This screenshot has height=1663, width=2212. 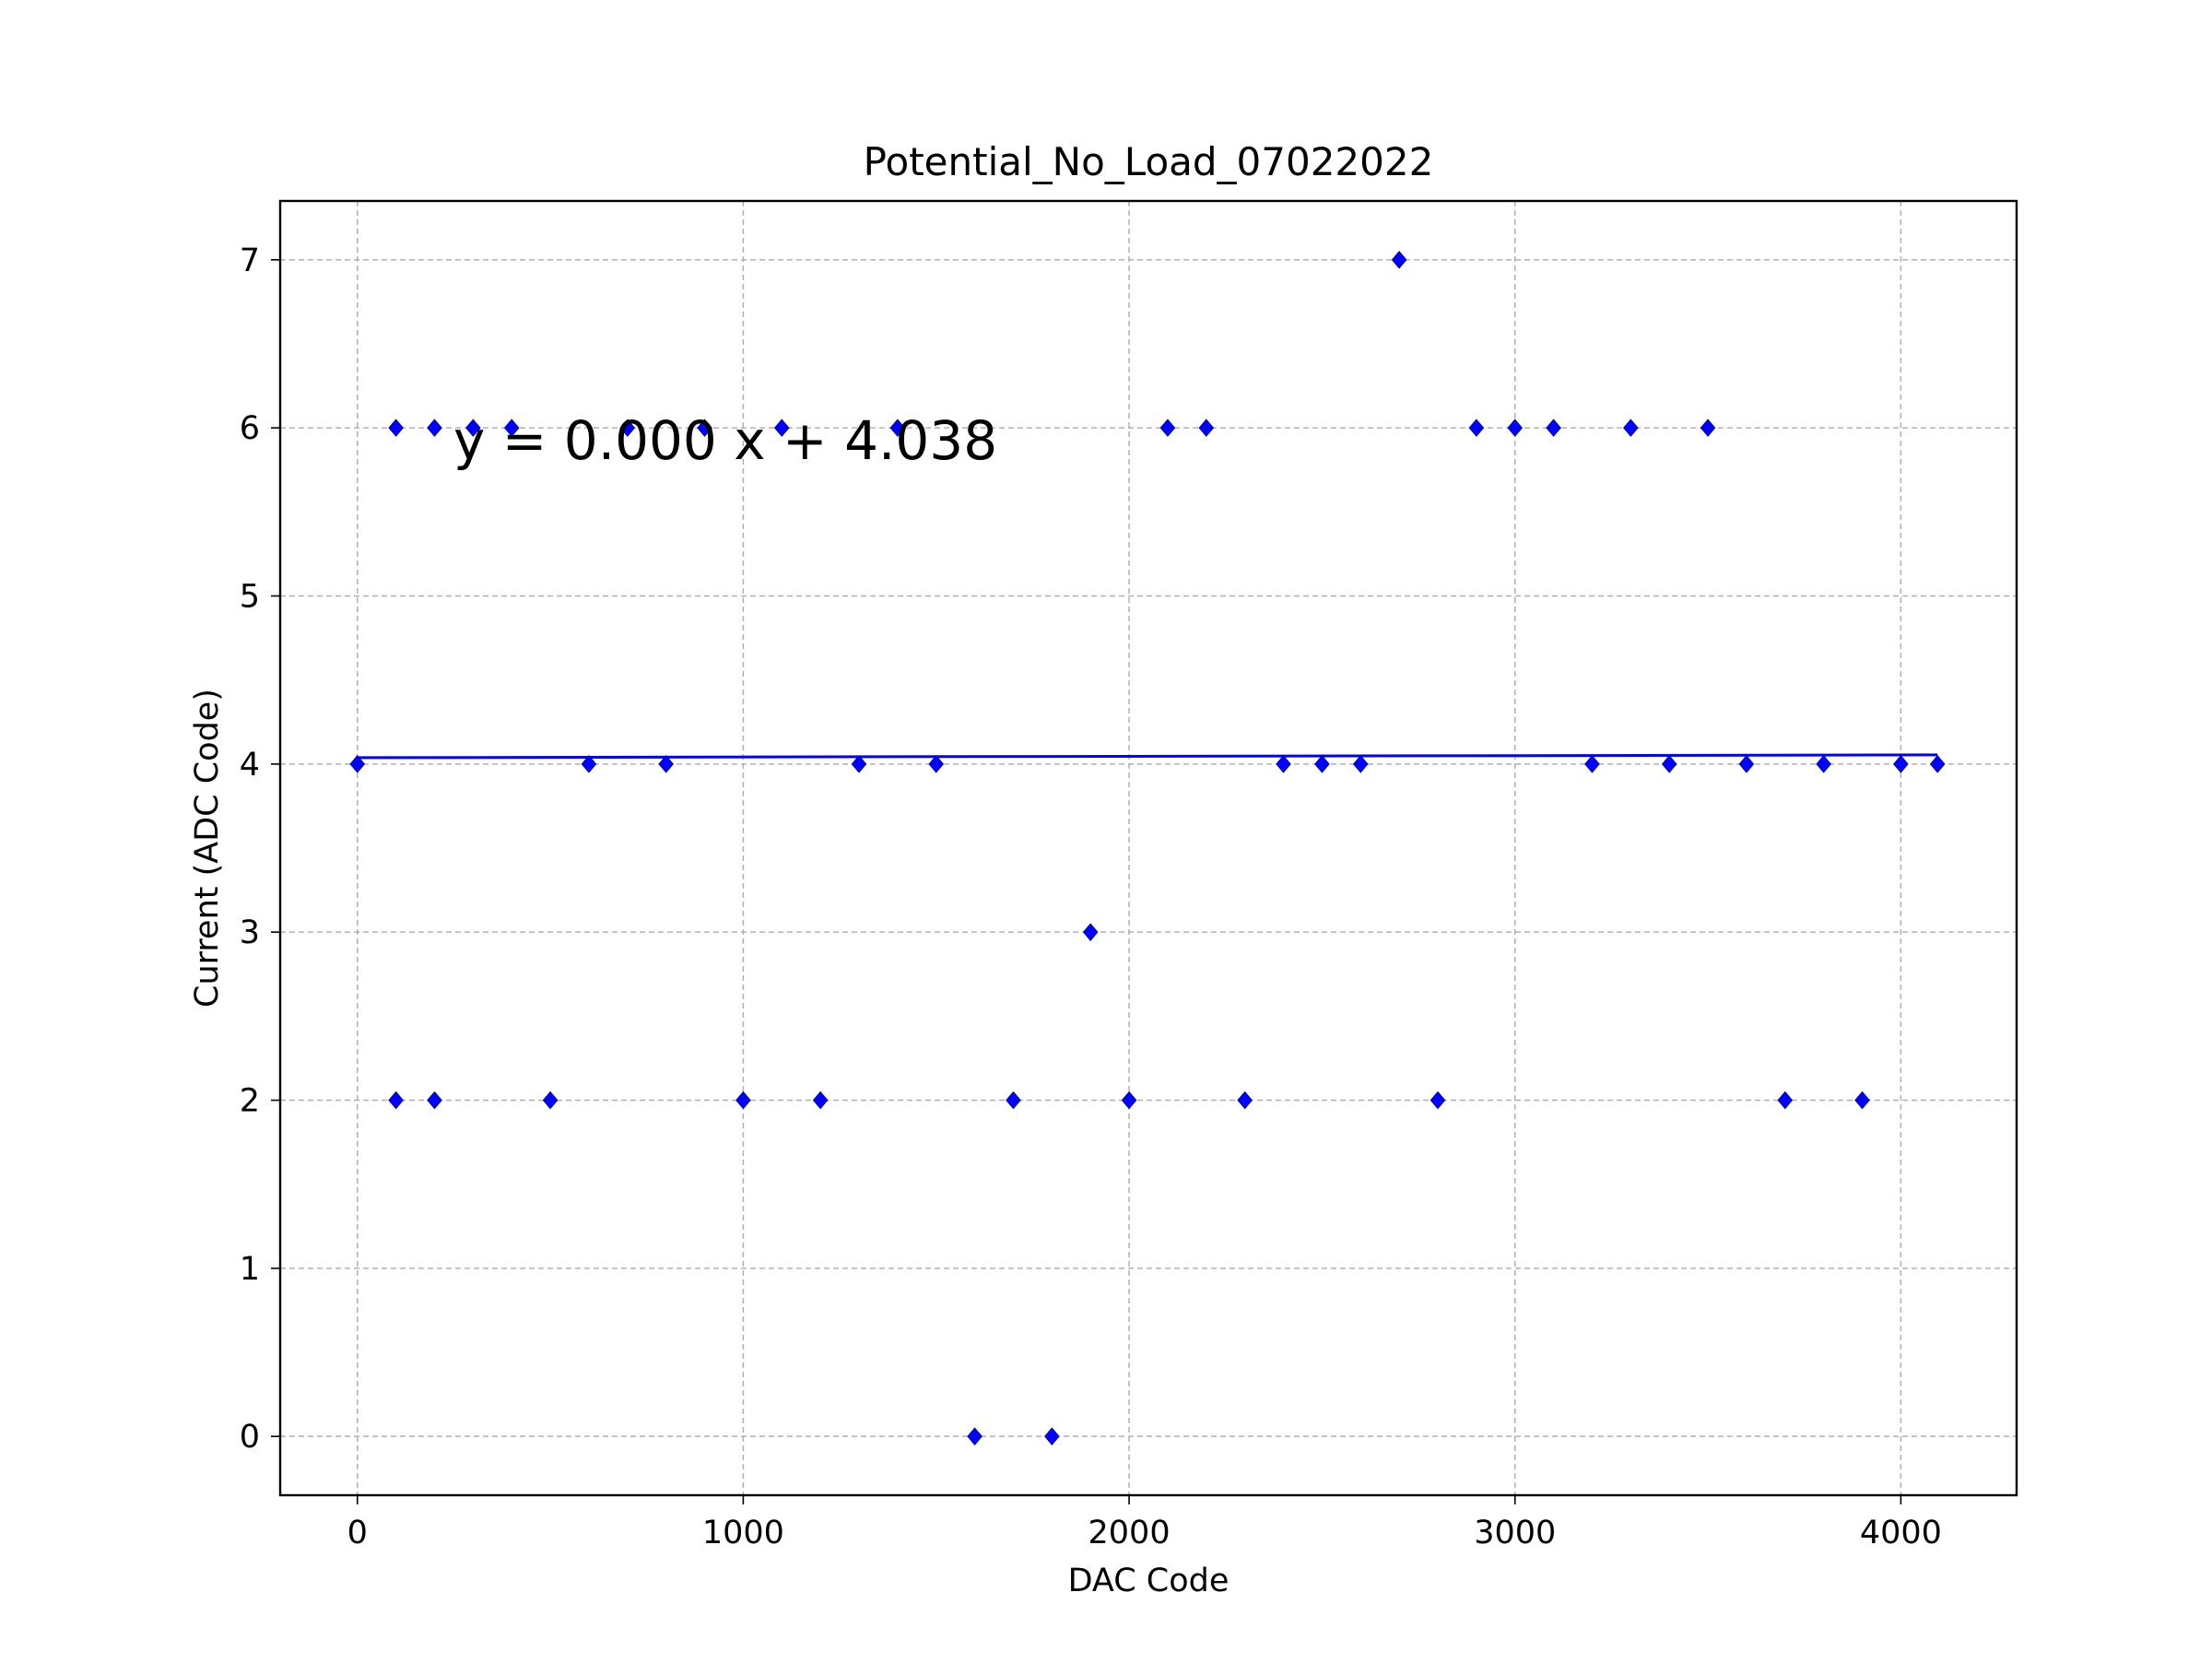 I want to click on x-tick-label: 4000, so click(x=1901, y=1533).